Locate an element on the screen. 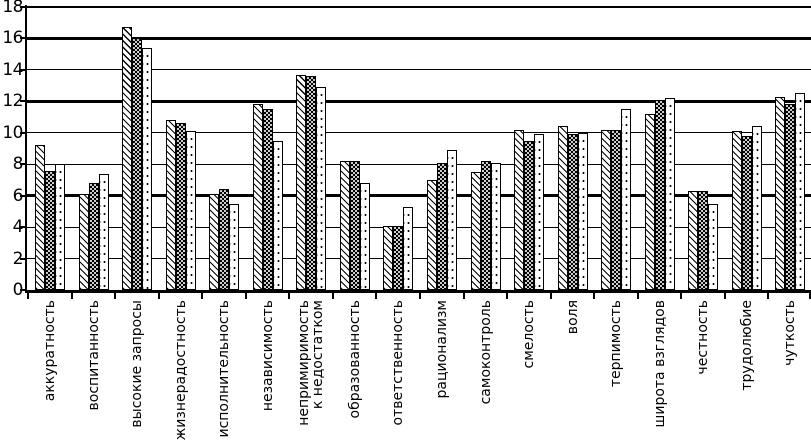  bar-воля-series-3 is located at coordinates (583, 211).